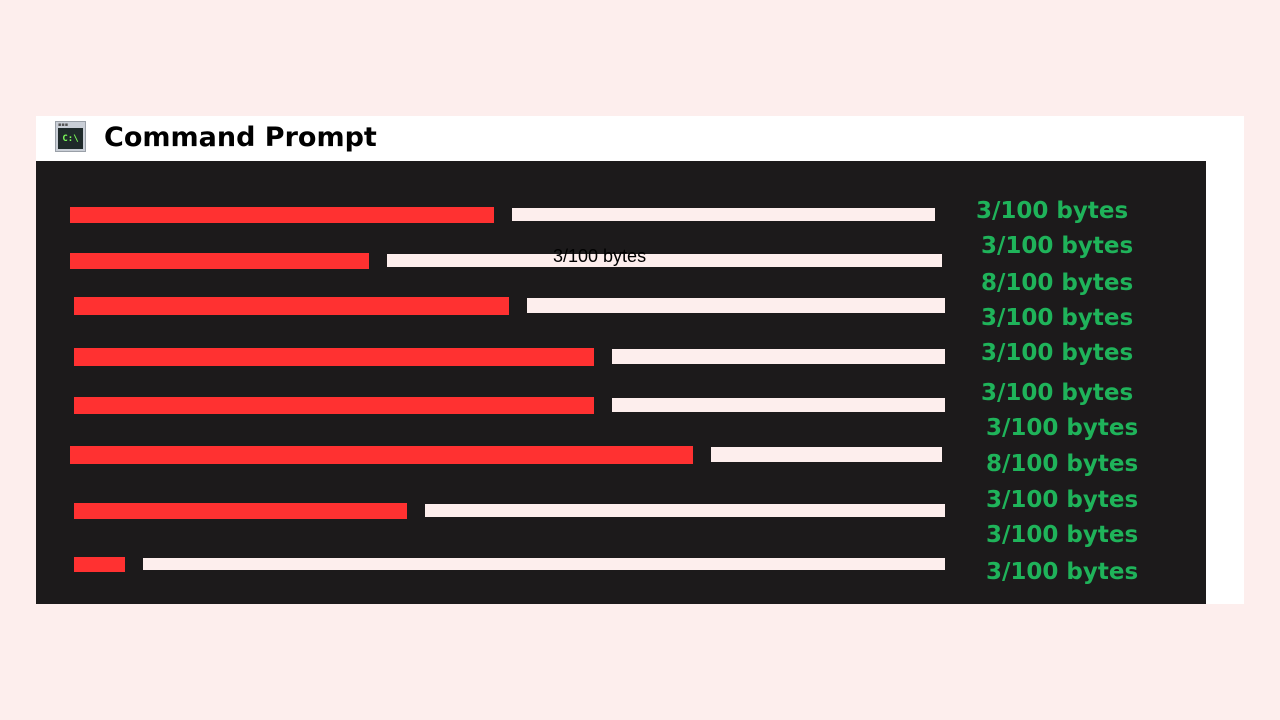  I want to click on byte-usage-label-6: 3/100 bytes, so click(1057, 393).